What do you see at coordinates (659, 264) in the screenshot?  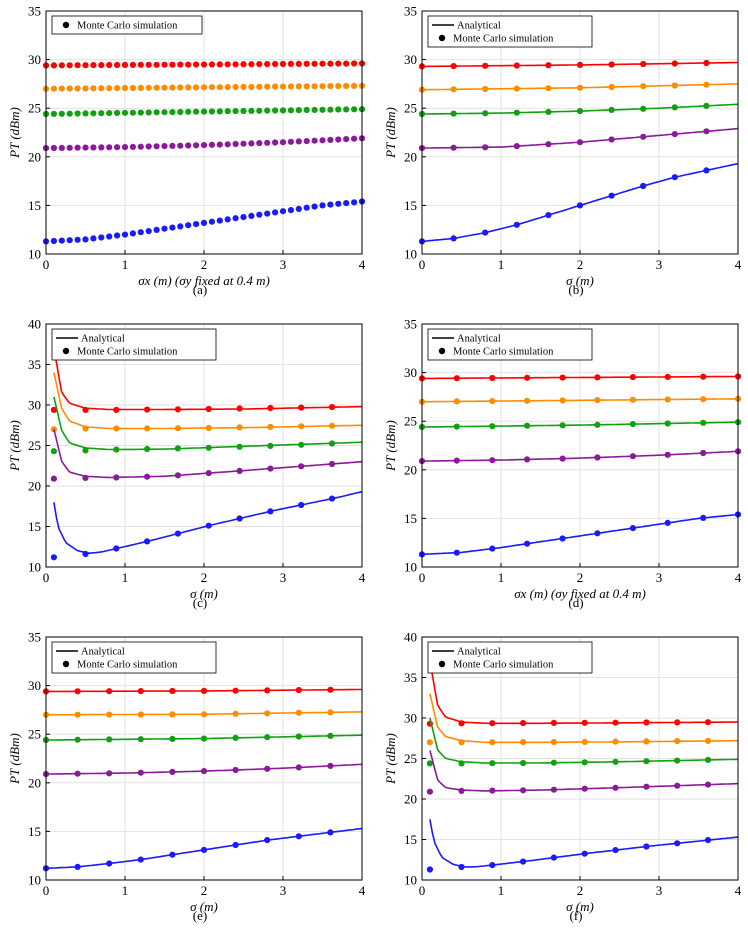 I see `x-tick-label: 3` at bounding box center [659, 264].